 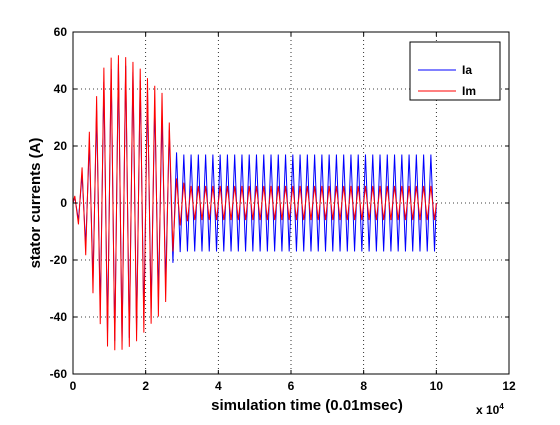 I want to click on x-multiplier-label: x 104, so click(x=490, y=409).